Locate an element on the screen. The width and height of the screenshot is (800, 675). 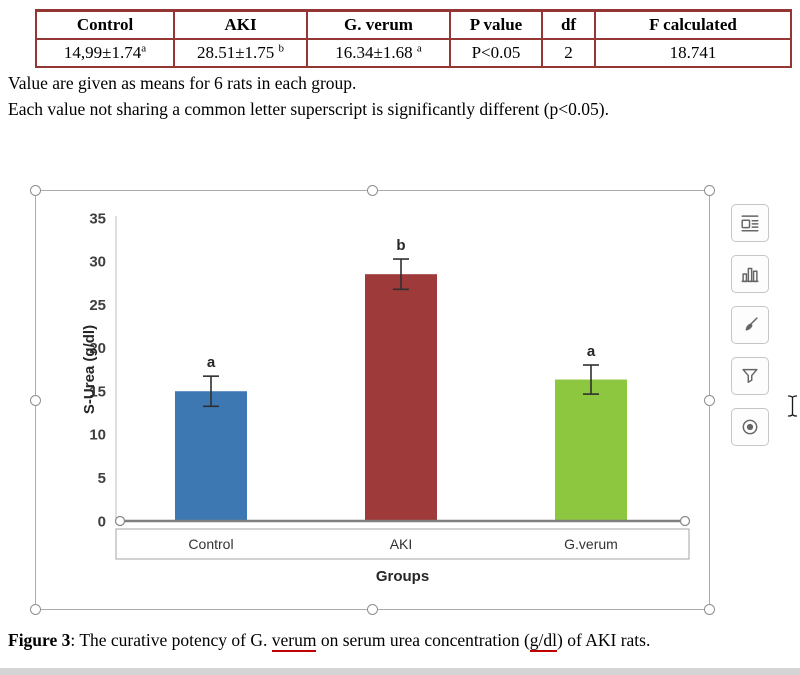
table-cell-df: 2 is located at coordinates (568, 53).